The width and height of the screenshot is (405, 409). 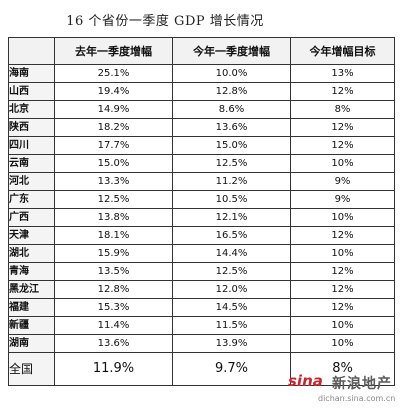 What do you see at coordinates (113, 325) in the screenshot?
I see `last-q1-cell: 11.4%` at bounding box center [113, 325].